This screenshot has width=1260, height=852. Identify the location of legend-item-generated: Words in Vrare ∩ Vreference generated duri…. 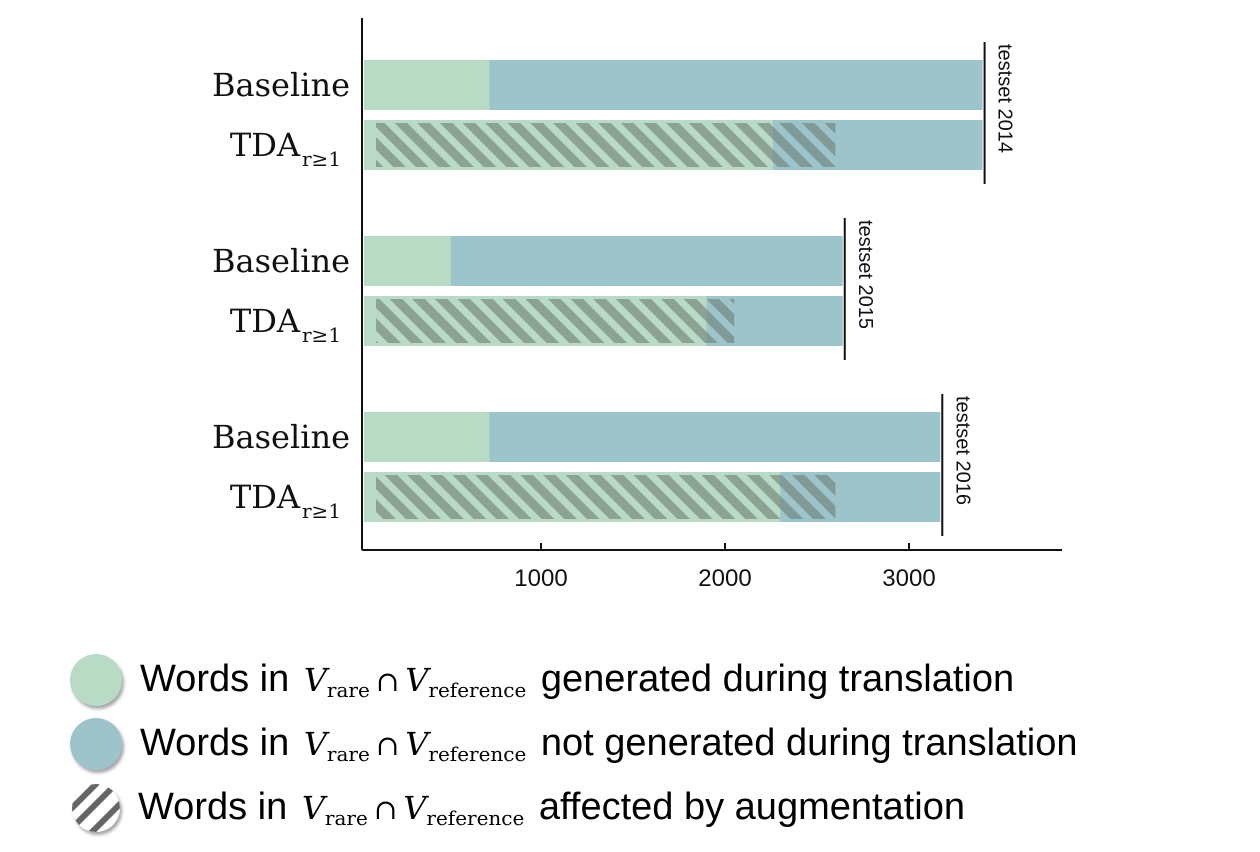
(660, 680).